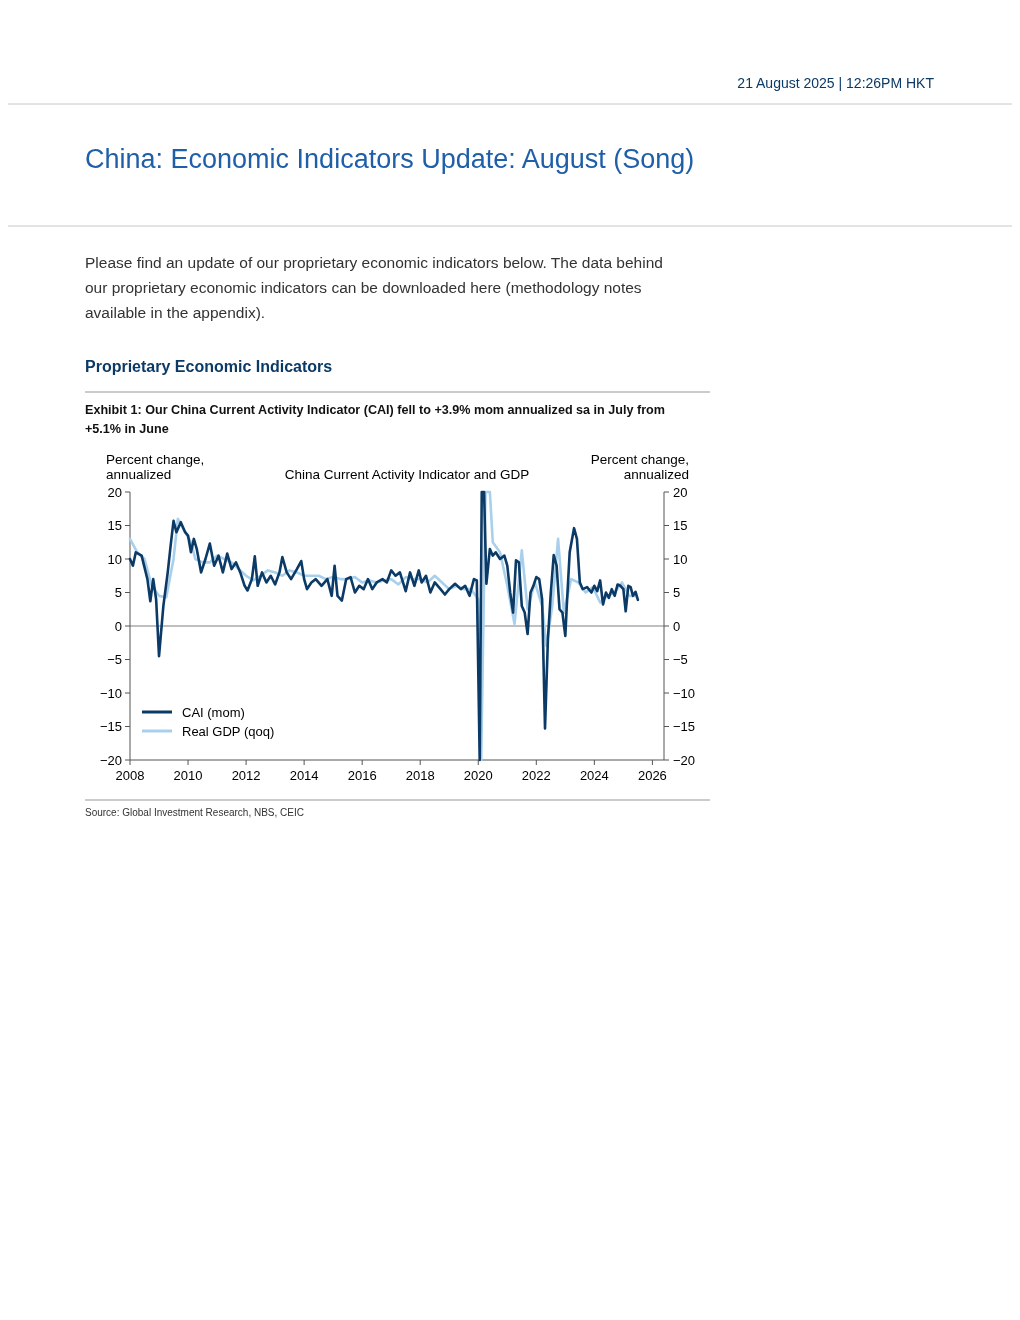  Describe the element at coordinates (362, 775) in the screenshot. I see `x-tick-label: 2016` at that location.